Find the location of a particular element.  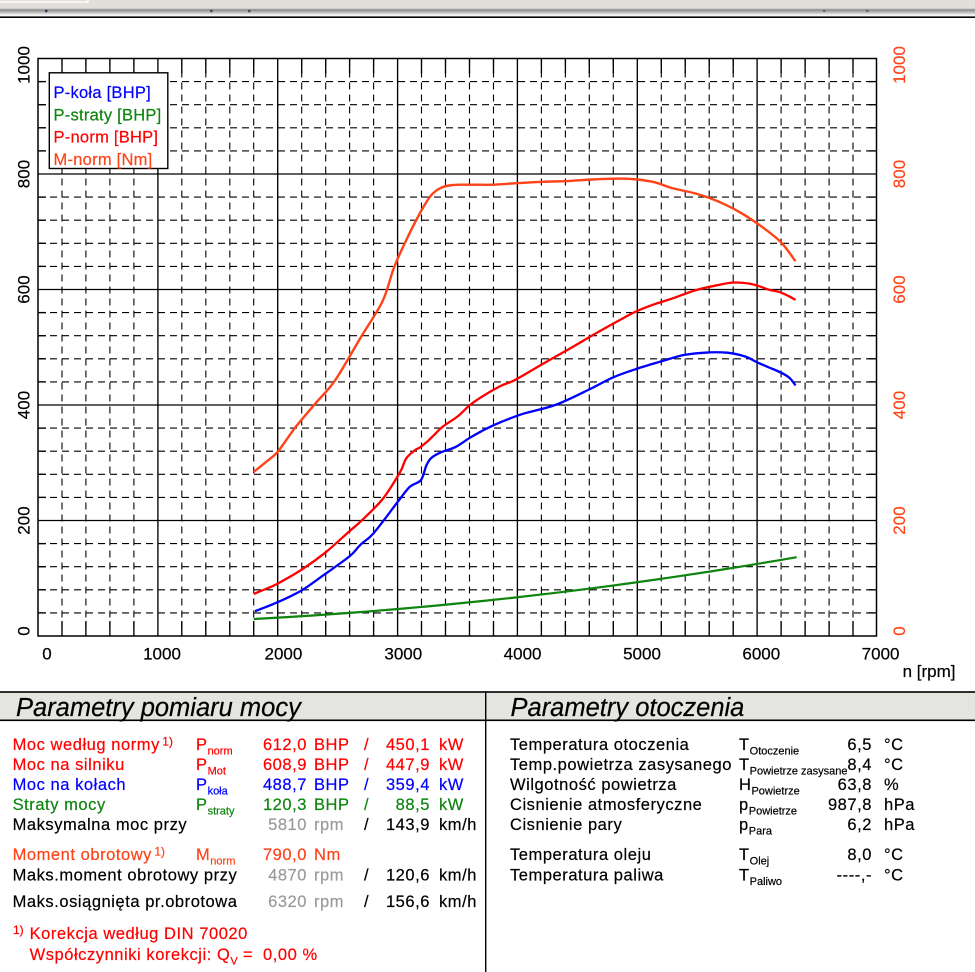

svg-text: 8,4 is located at coordinates (859, 765).